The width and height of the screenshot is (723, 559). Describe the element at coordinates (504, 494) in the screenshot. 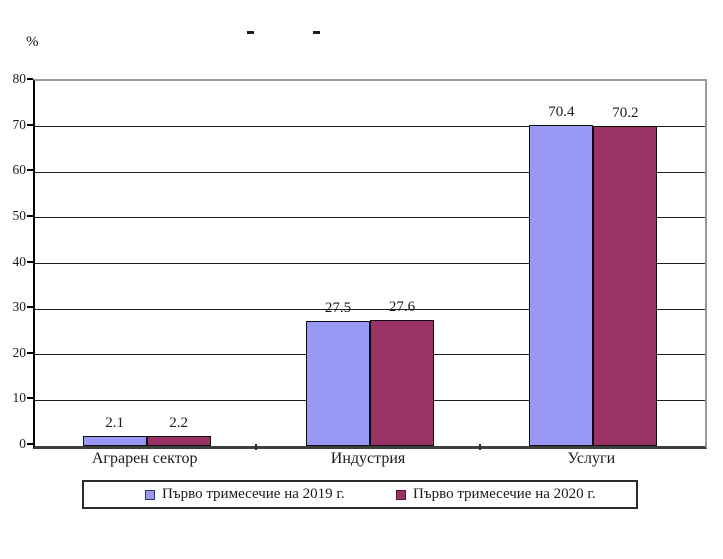

I see `legend-series-label: Първо тримесечие на 2020 г.` at that location.